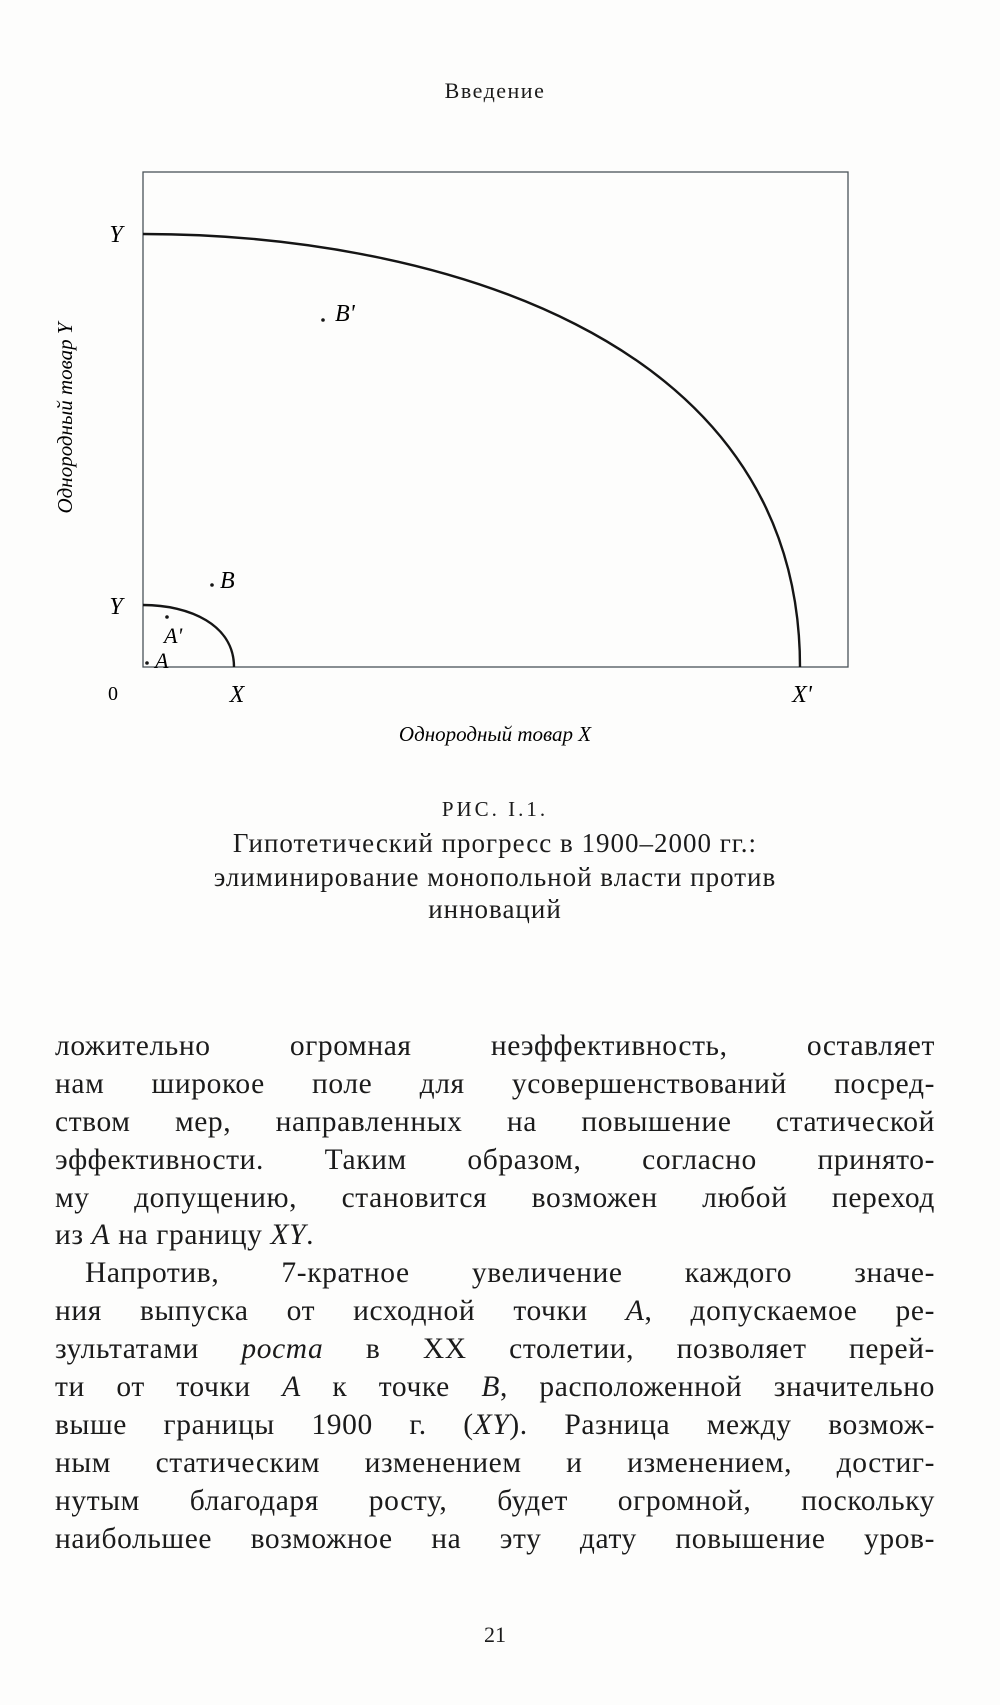  I want to click on x-axis-label: Однородный товар X, so click(495, 734).